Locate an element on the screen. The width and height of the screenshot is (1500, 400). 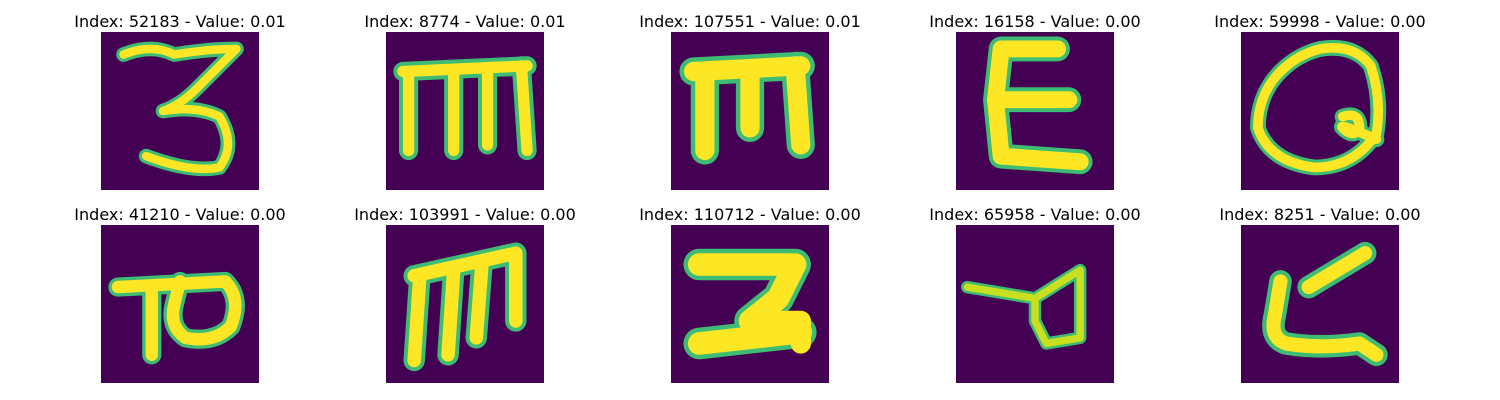
panel-7: Index: 103991 - Value: 0.00 is located at coordinates (465, 294).